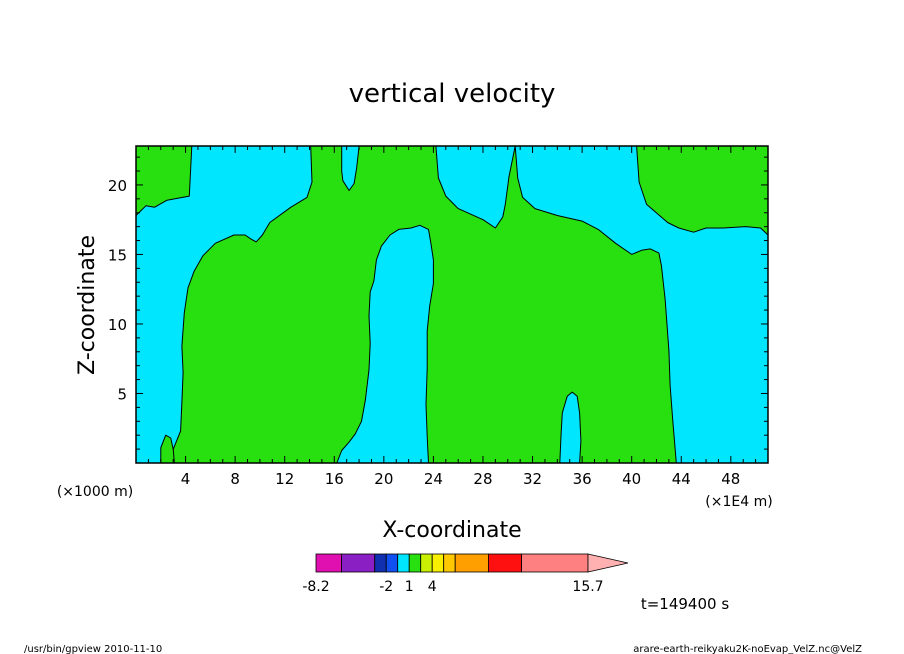  What do you see at coordinates (631, 479) in the screenshot?
I see `x-tick-label: 40` at bounding box center [631, 479].